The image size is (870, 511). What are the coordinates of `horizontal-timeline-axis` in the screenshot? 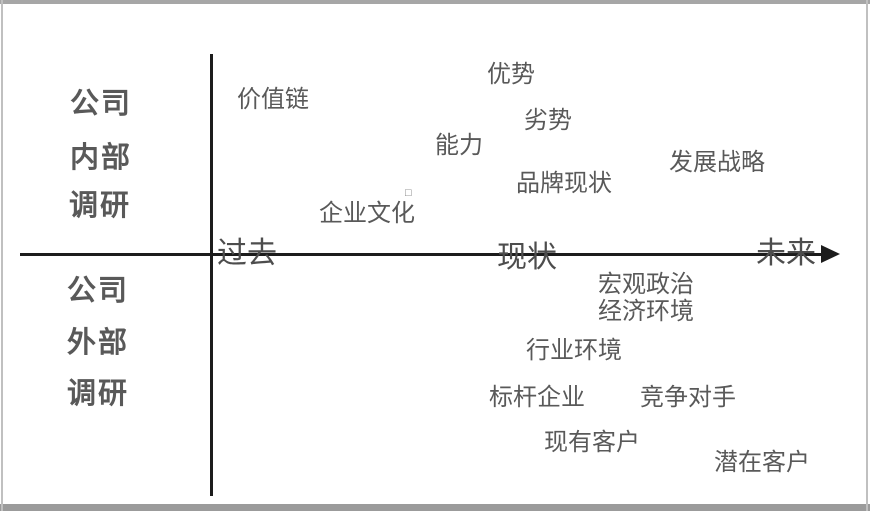 It's located at (422, 254).